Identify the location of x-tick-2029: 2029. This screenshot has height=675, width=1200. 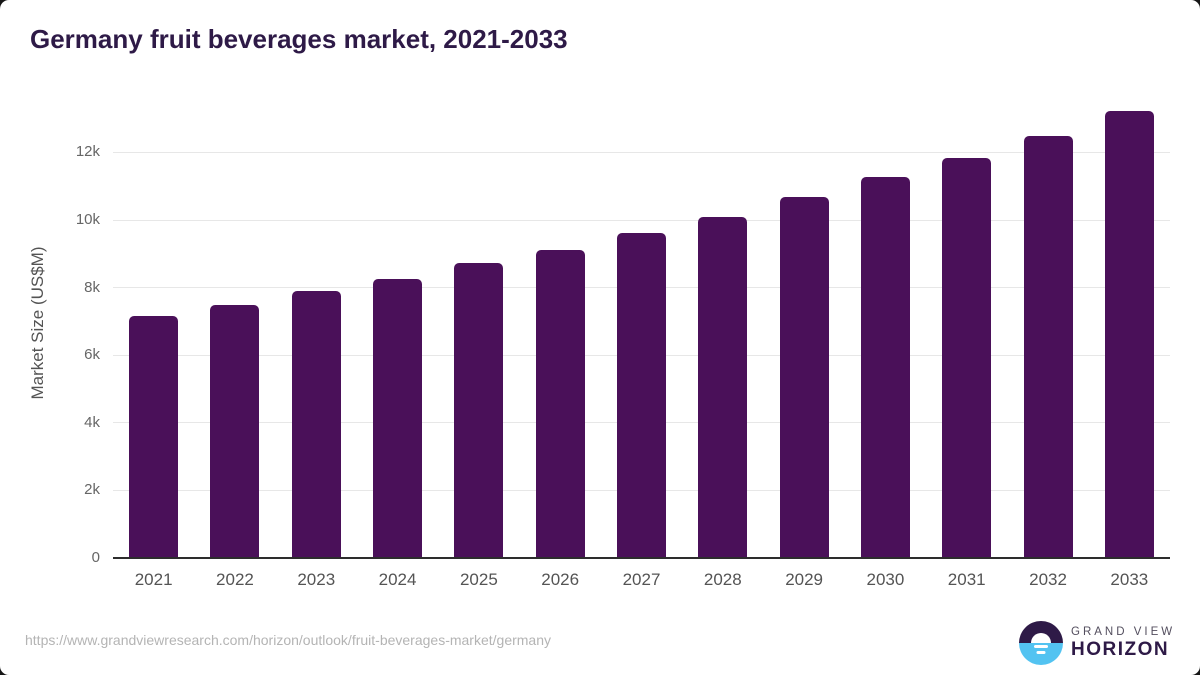
(804, 579).